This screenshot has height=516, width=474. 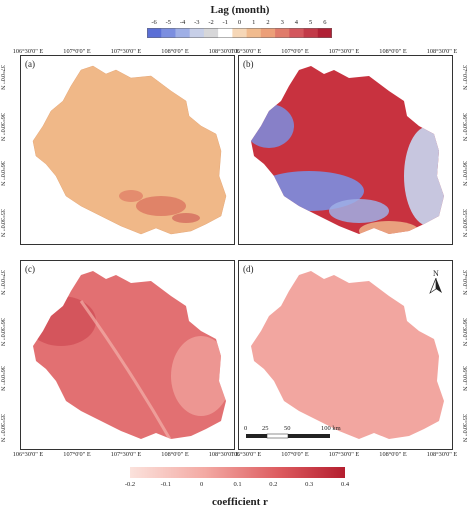 I want to click on scale-bar, so click(x=288, y=436).